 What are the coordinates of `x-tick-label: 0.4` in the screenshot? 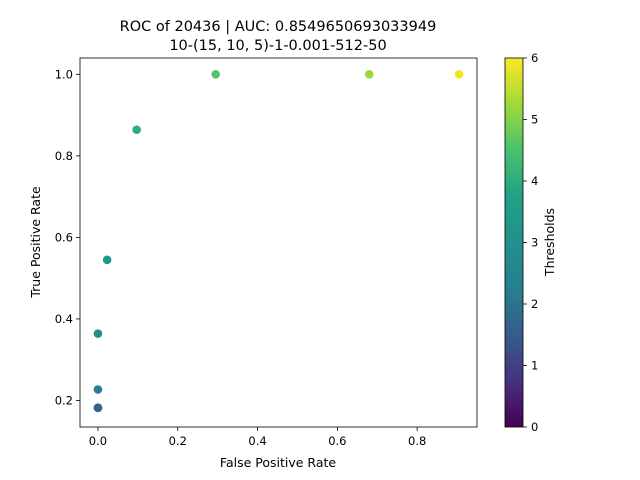 It's located at (257, 441).